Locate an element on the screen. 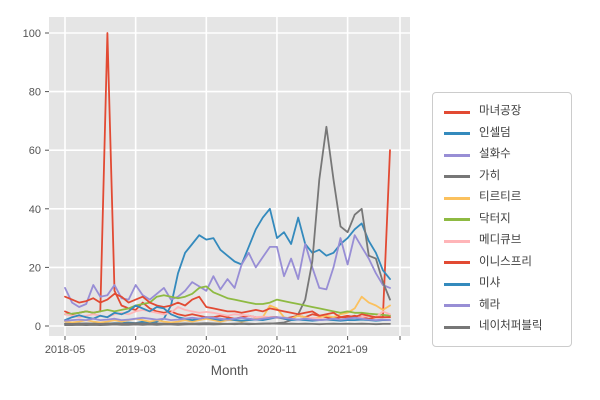  legend-item: 티르티르 is located at coordinates (503, 198).